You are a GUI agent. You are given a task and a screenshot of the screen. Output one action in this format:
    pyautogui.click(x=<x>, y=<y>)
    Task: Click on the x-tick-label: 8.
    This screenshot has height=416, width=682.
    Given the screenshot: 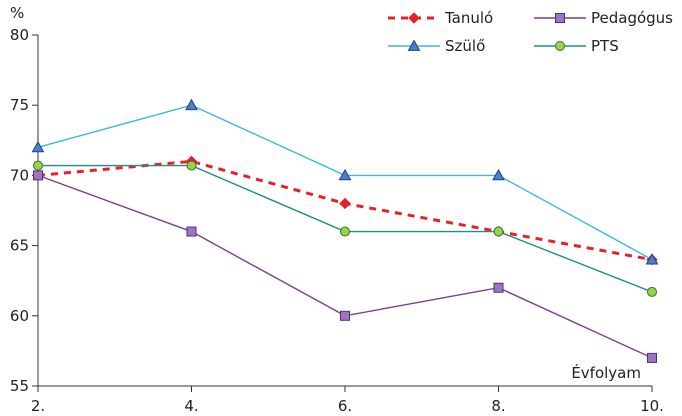 What is the action you would take?
    pyautogui.click(x=498, y=406)
    